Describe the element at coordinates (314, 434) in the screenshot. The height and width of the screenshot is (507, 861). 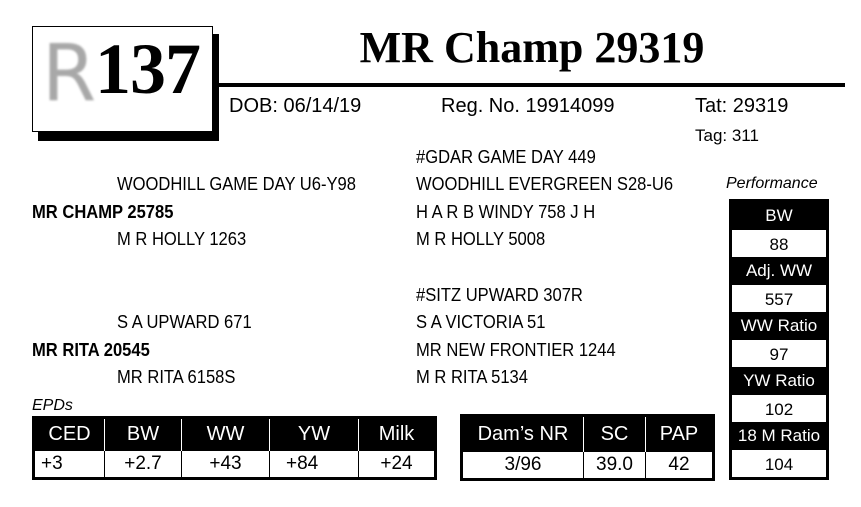
I see `epd-header: YW` at that location.